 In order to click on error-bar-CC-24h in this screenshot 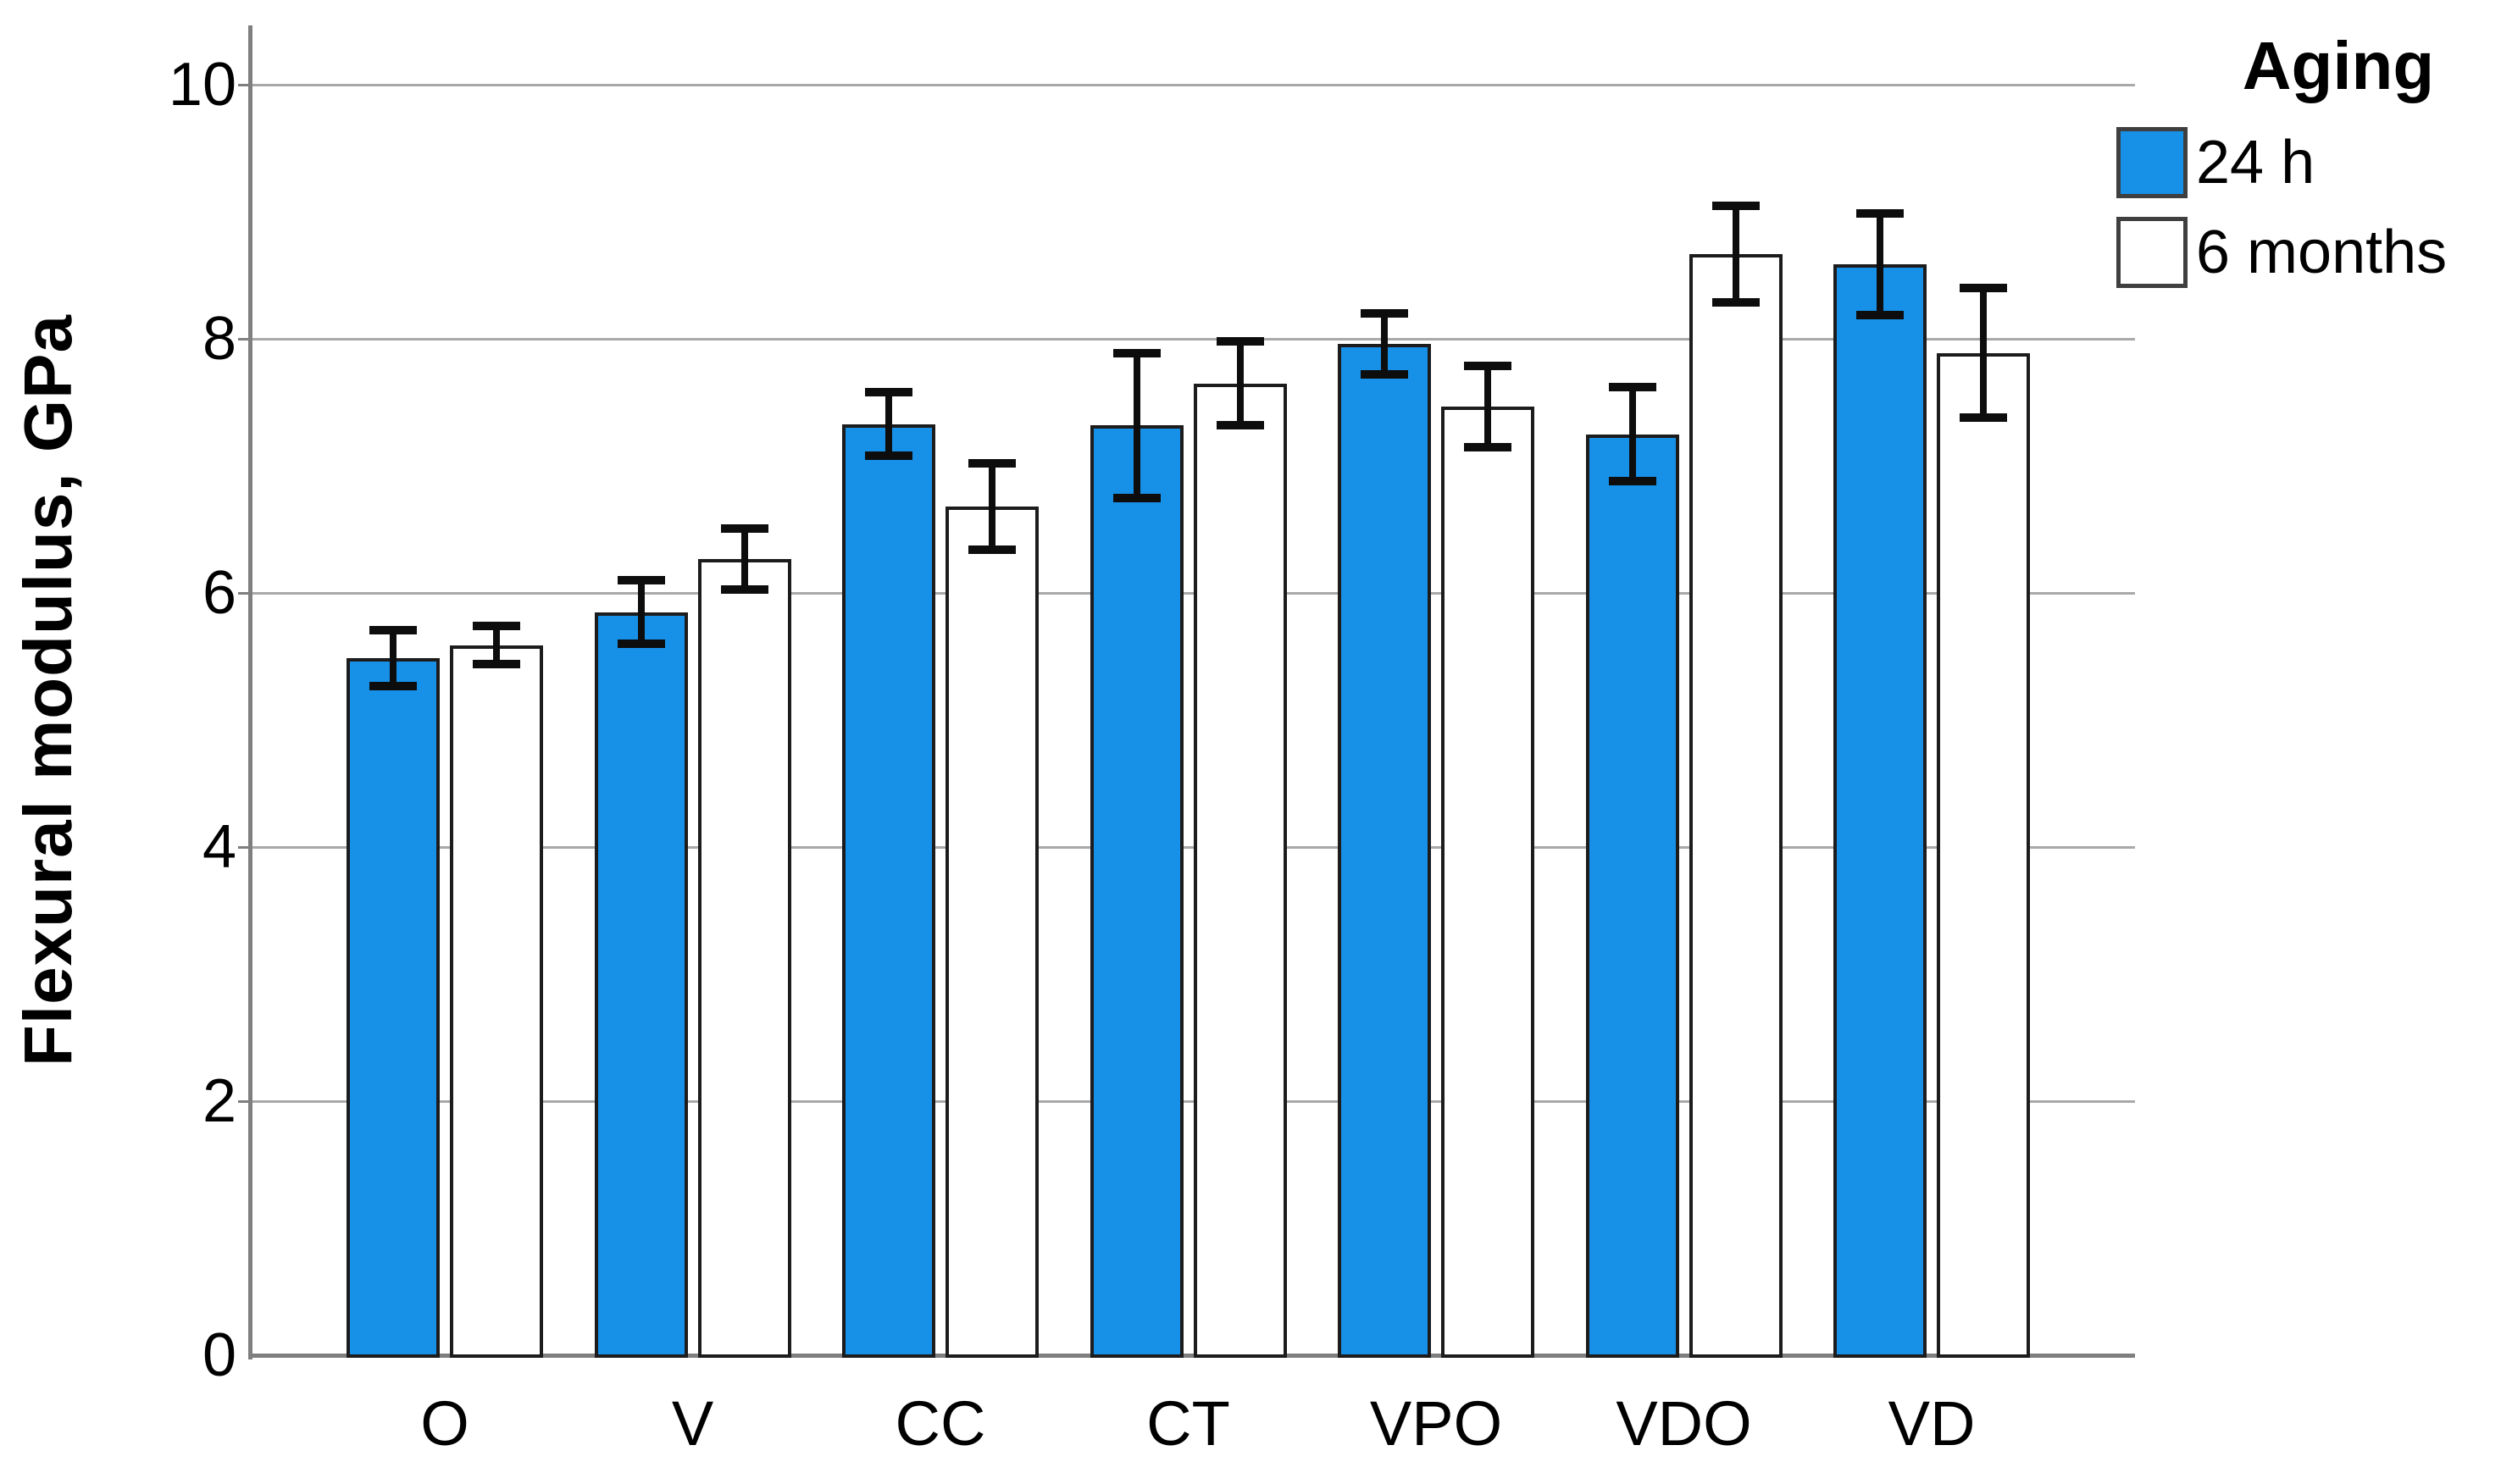, I will do `click(888, 424)`.